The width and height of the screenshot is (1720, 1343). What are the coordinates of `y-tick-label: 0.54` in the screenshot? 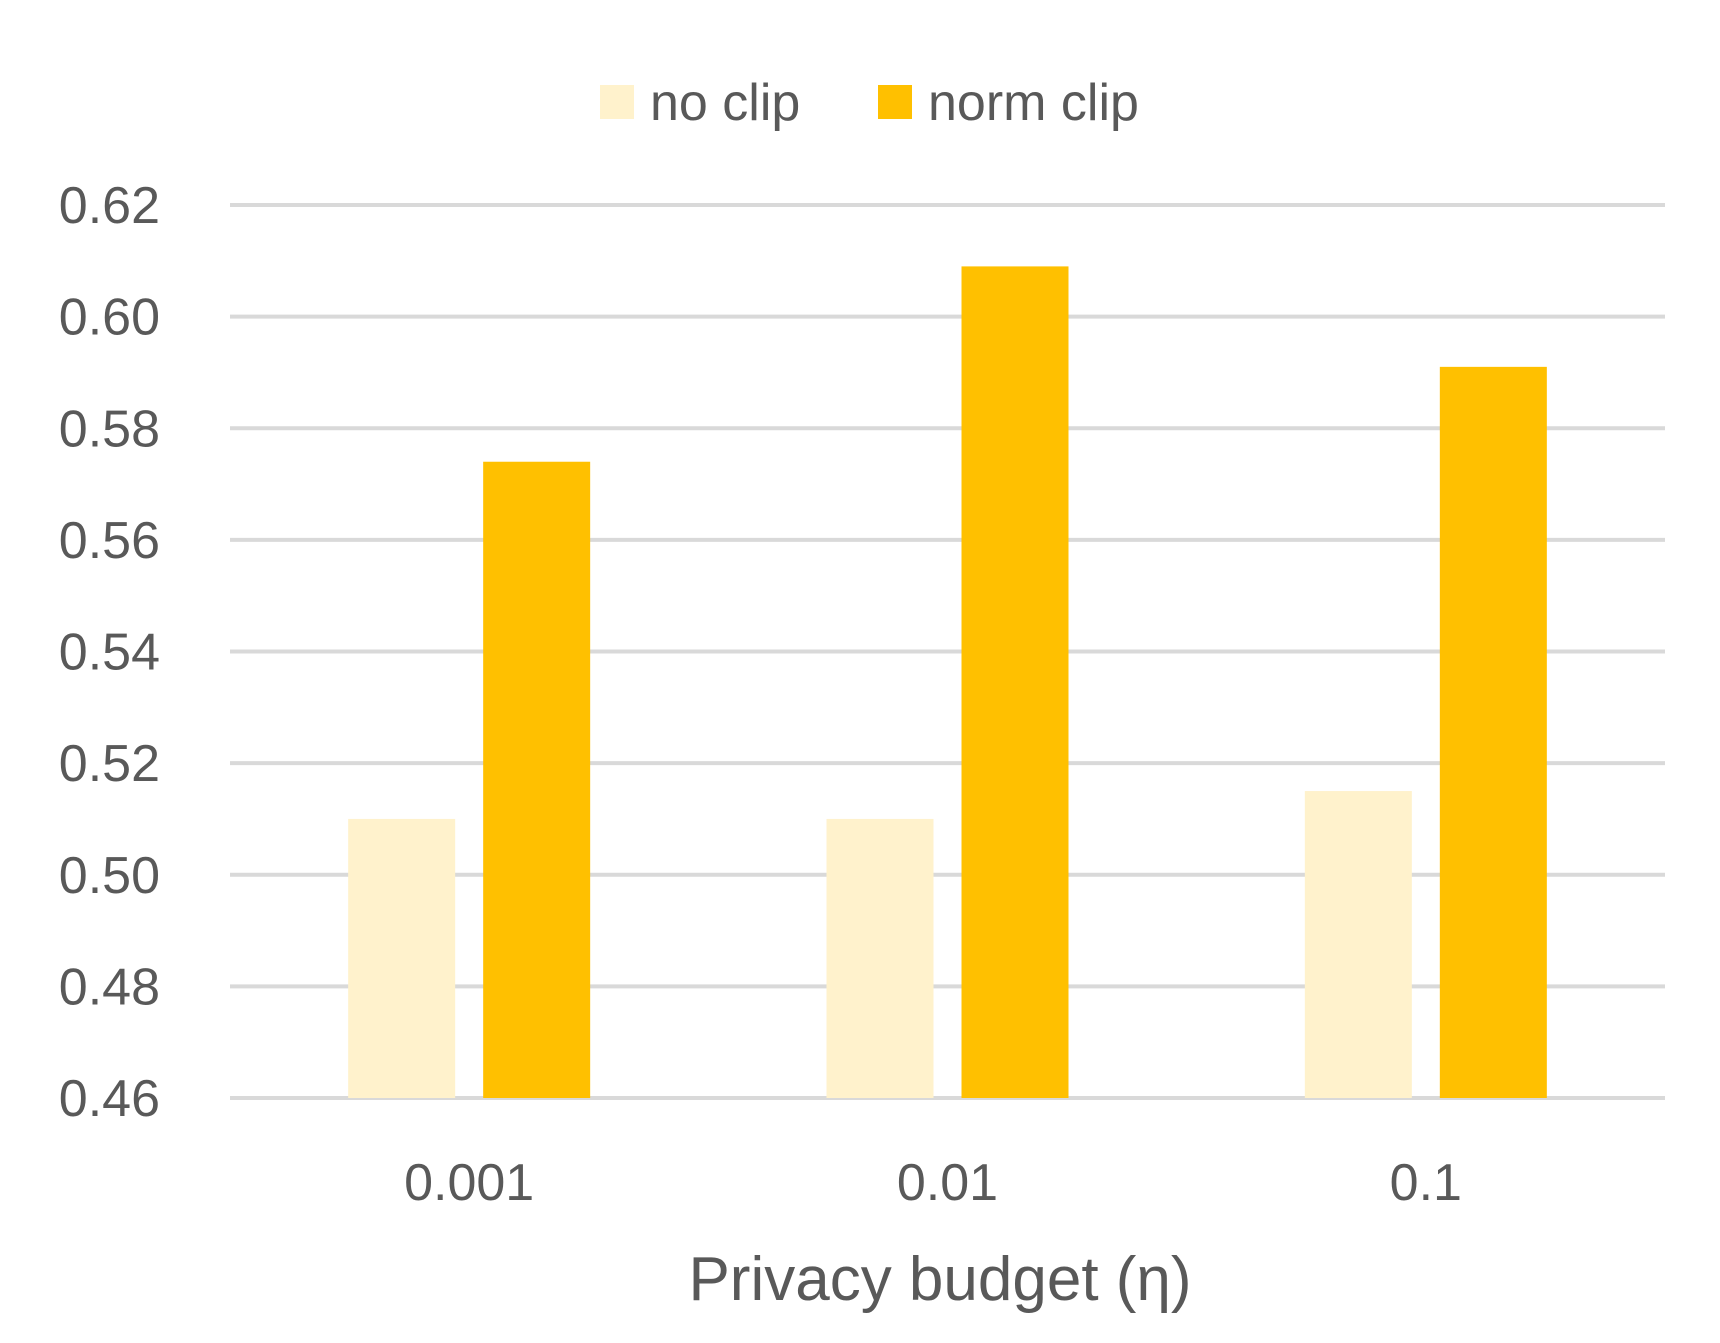 It's located at (109, 653).